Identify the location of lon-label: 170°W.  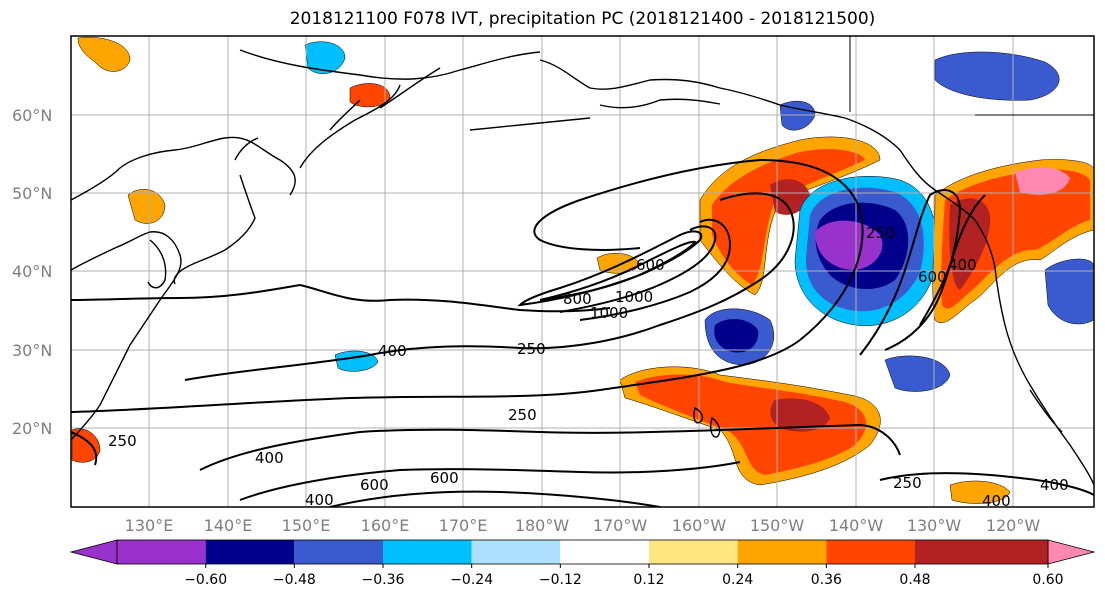
(620, 525).